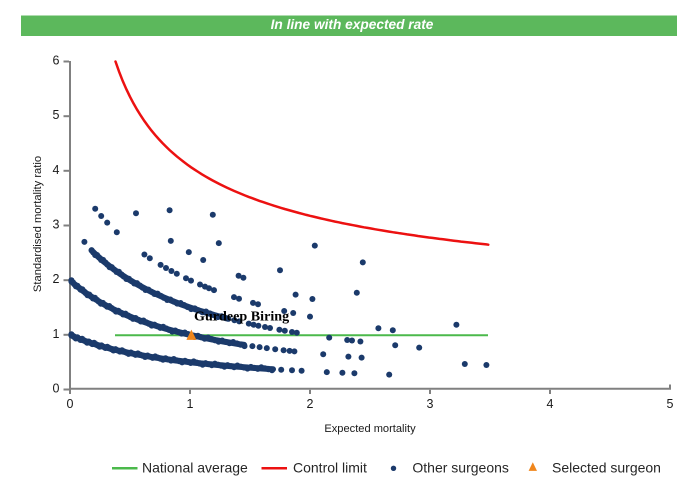 The height and width of the screenshot is (500, 700). Describe the element at coordinates (195, 468) in the screenshot. I see `svg-text: National average` at that location.